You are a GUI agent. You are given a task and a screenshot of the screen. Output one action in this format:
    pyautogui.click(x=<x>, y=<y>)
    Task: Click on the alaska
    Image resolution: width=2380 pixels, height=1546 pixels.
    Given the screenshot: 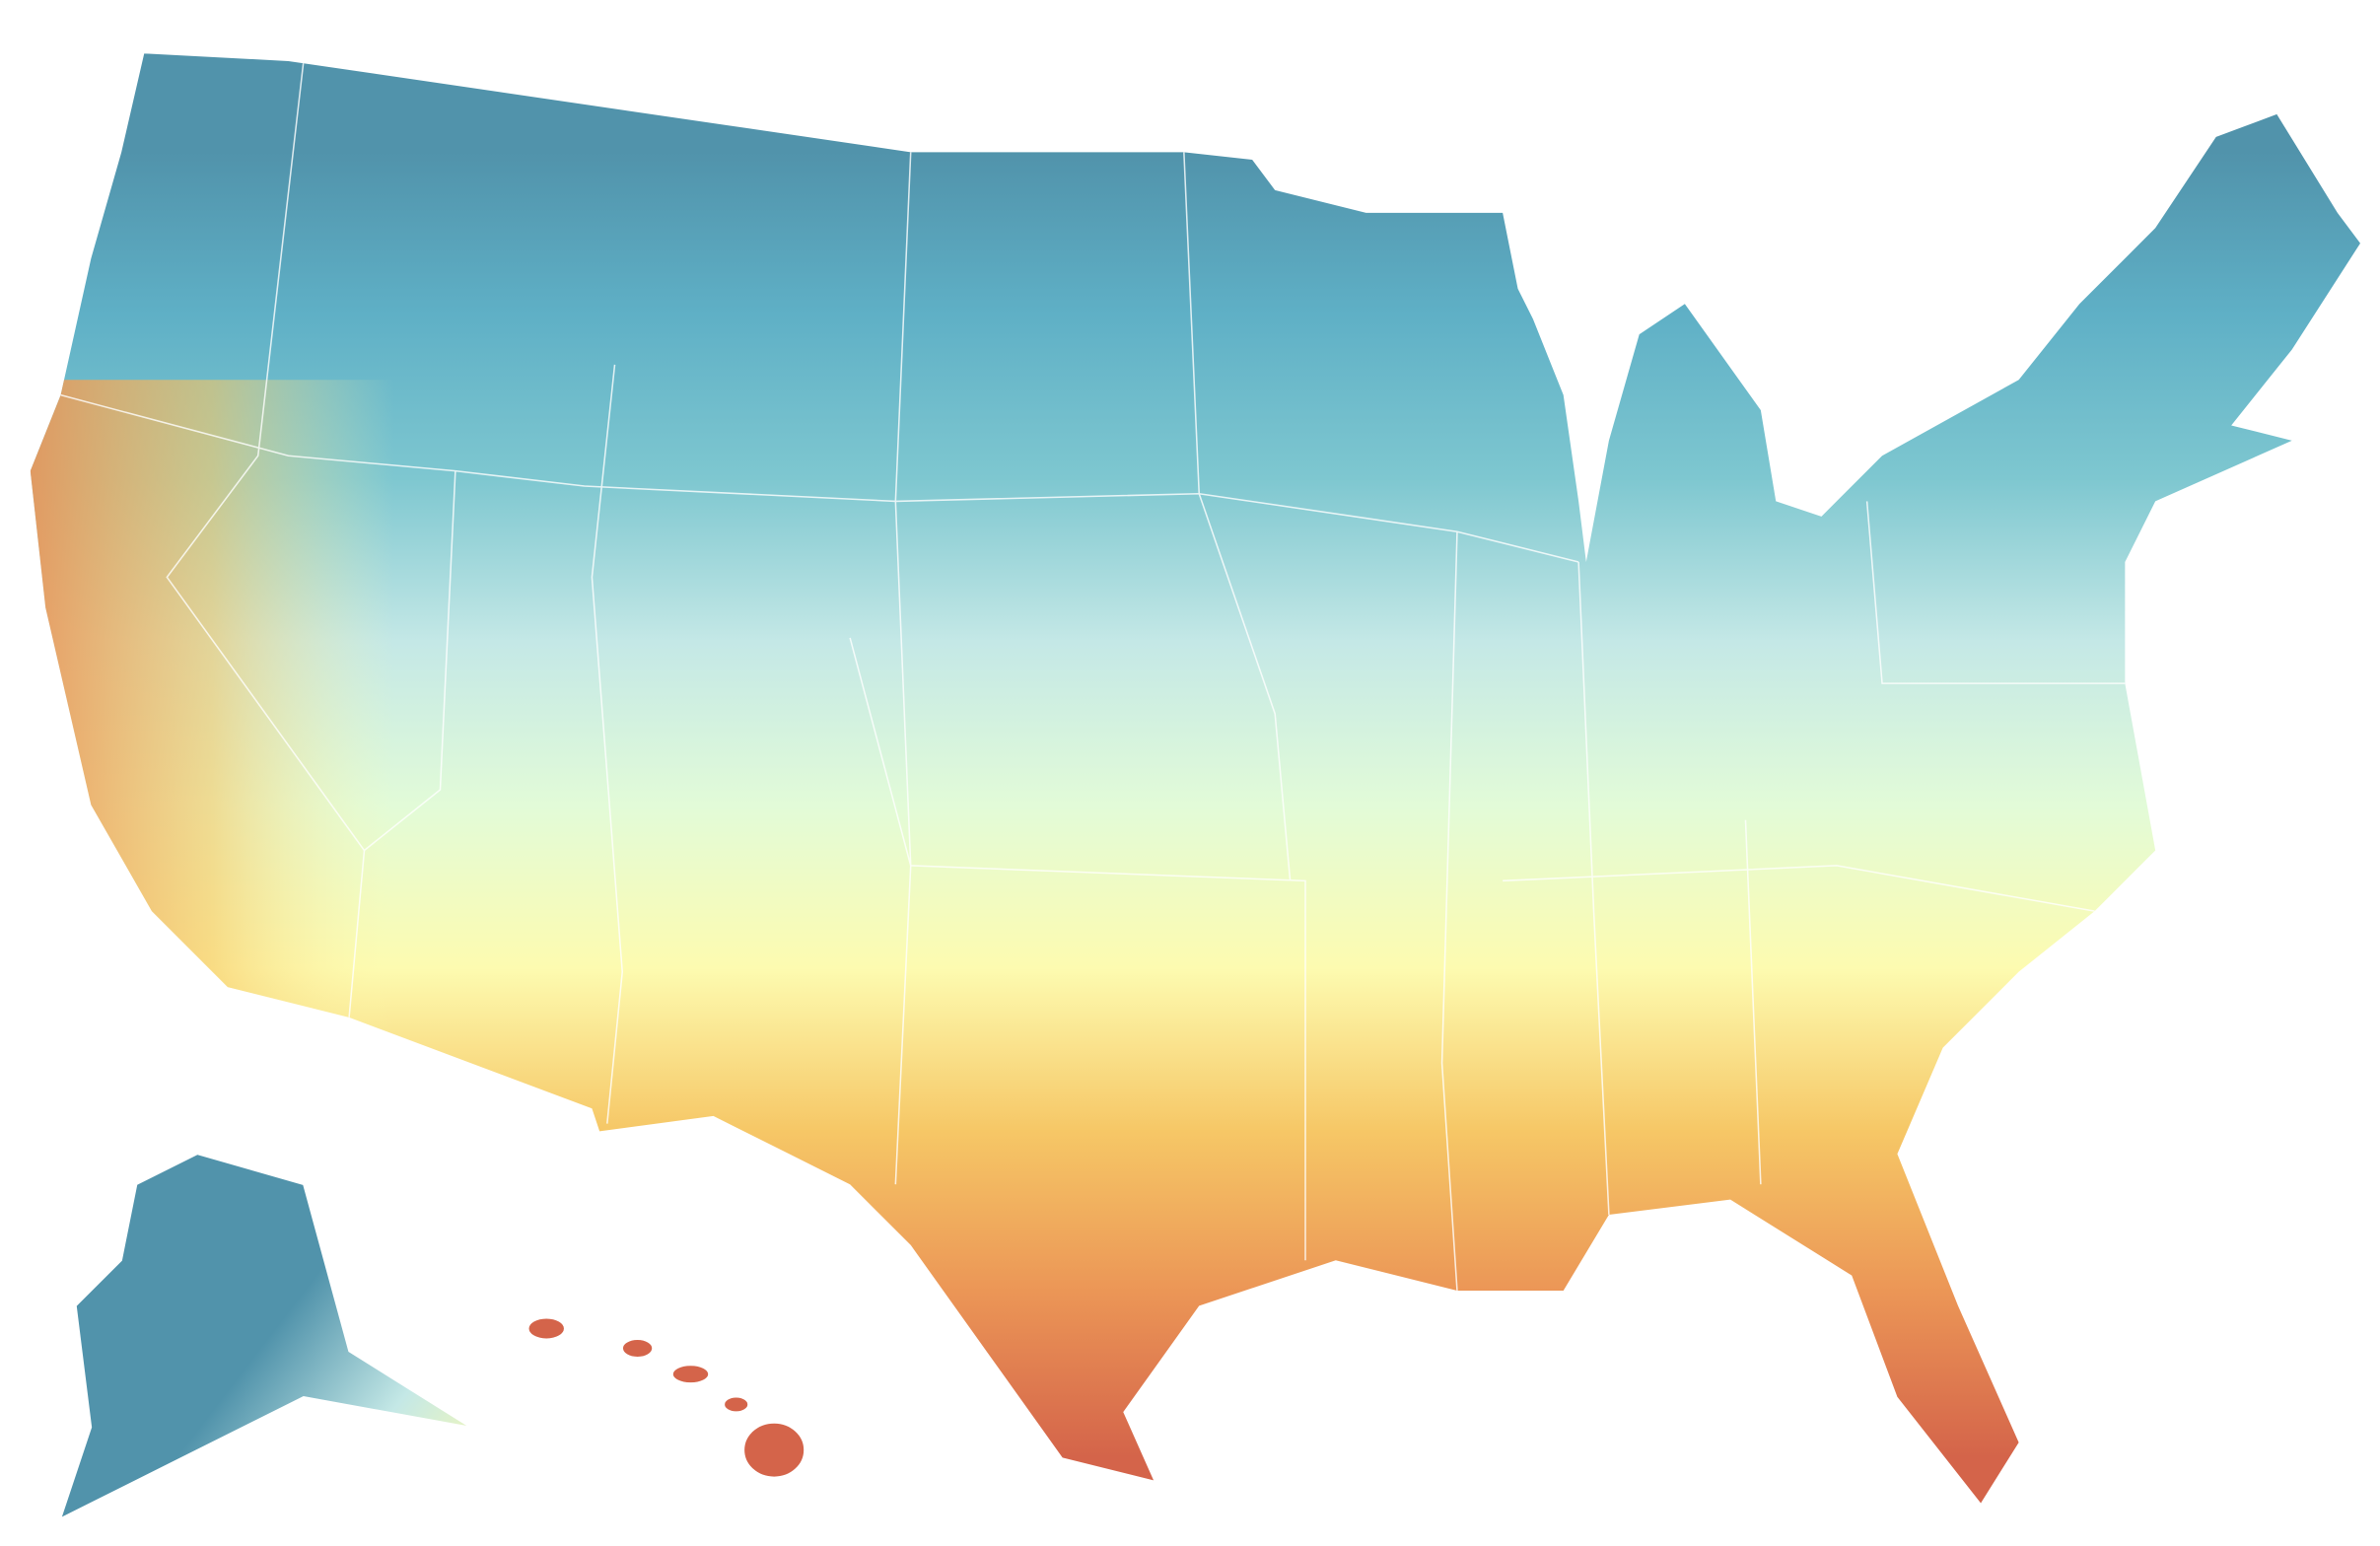 What is the action you would take?
    pyautogui.click(x=265, y=1336)
    